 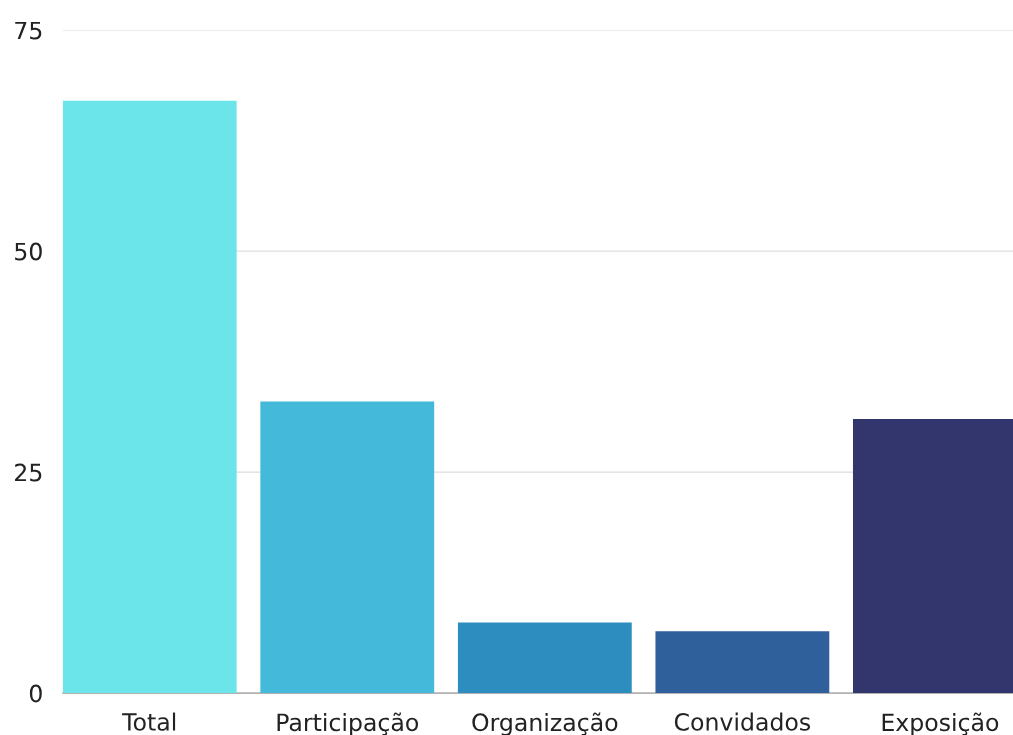 I want to click on y-tick-label: 0, so click(x=35, y=693).